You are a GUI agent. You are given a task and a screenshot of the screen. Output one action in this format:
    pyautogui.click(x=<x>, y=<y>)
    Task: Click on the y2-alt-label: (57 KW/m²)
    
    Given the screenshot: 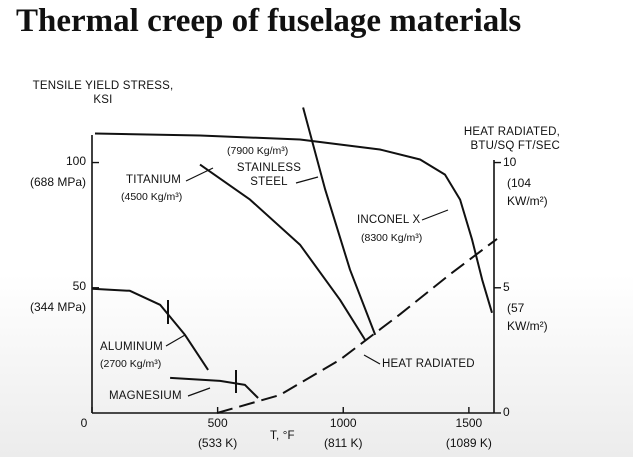 What is the action you would take?
    pyautogui.click(x=527, y=317)
    